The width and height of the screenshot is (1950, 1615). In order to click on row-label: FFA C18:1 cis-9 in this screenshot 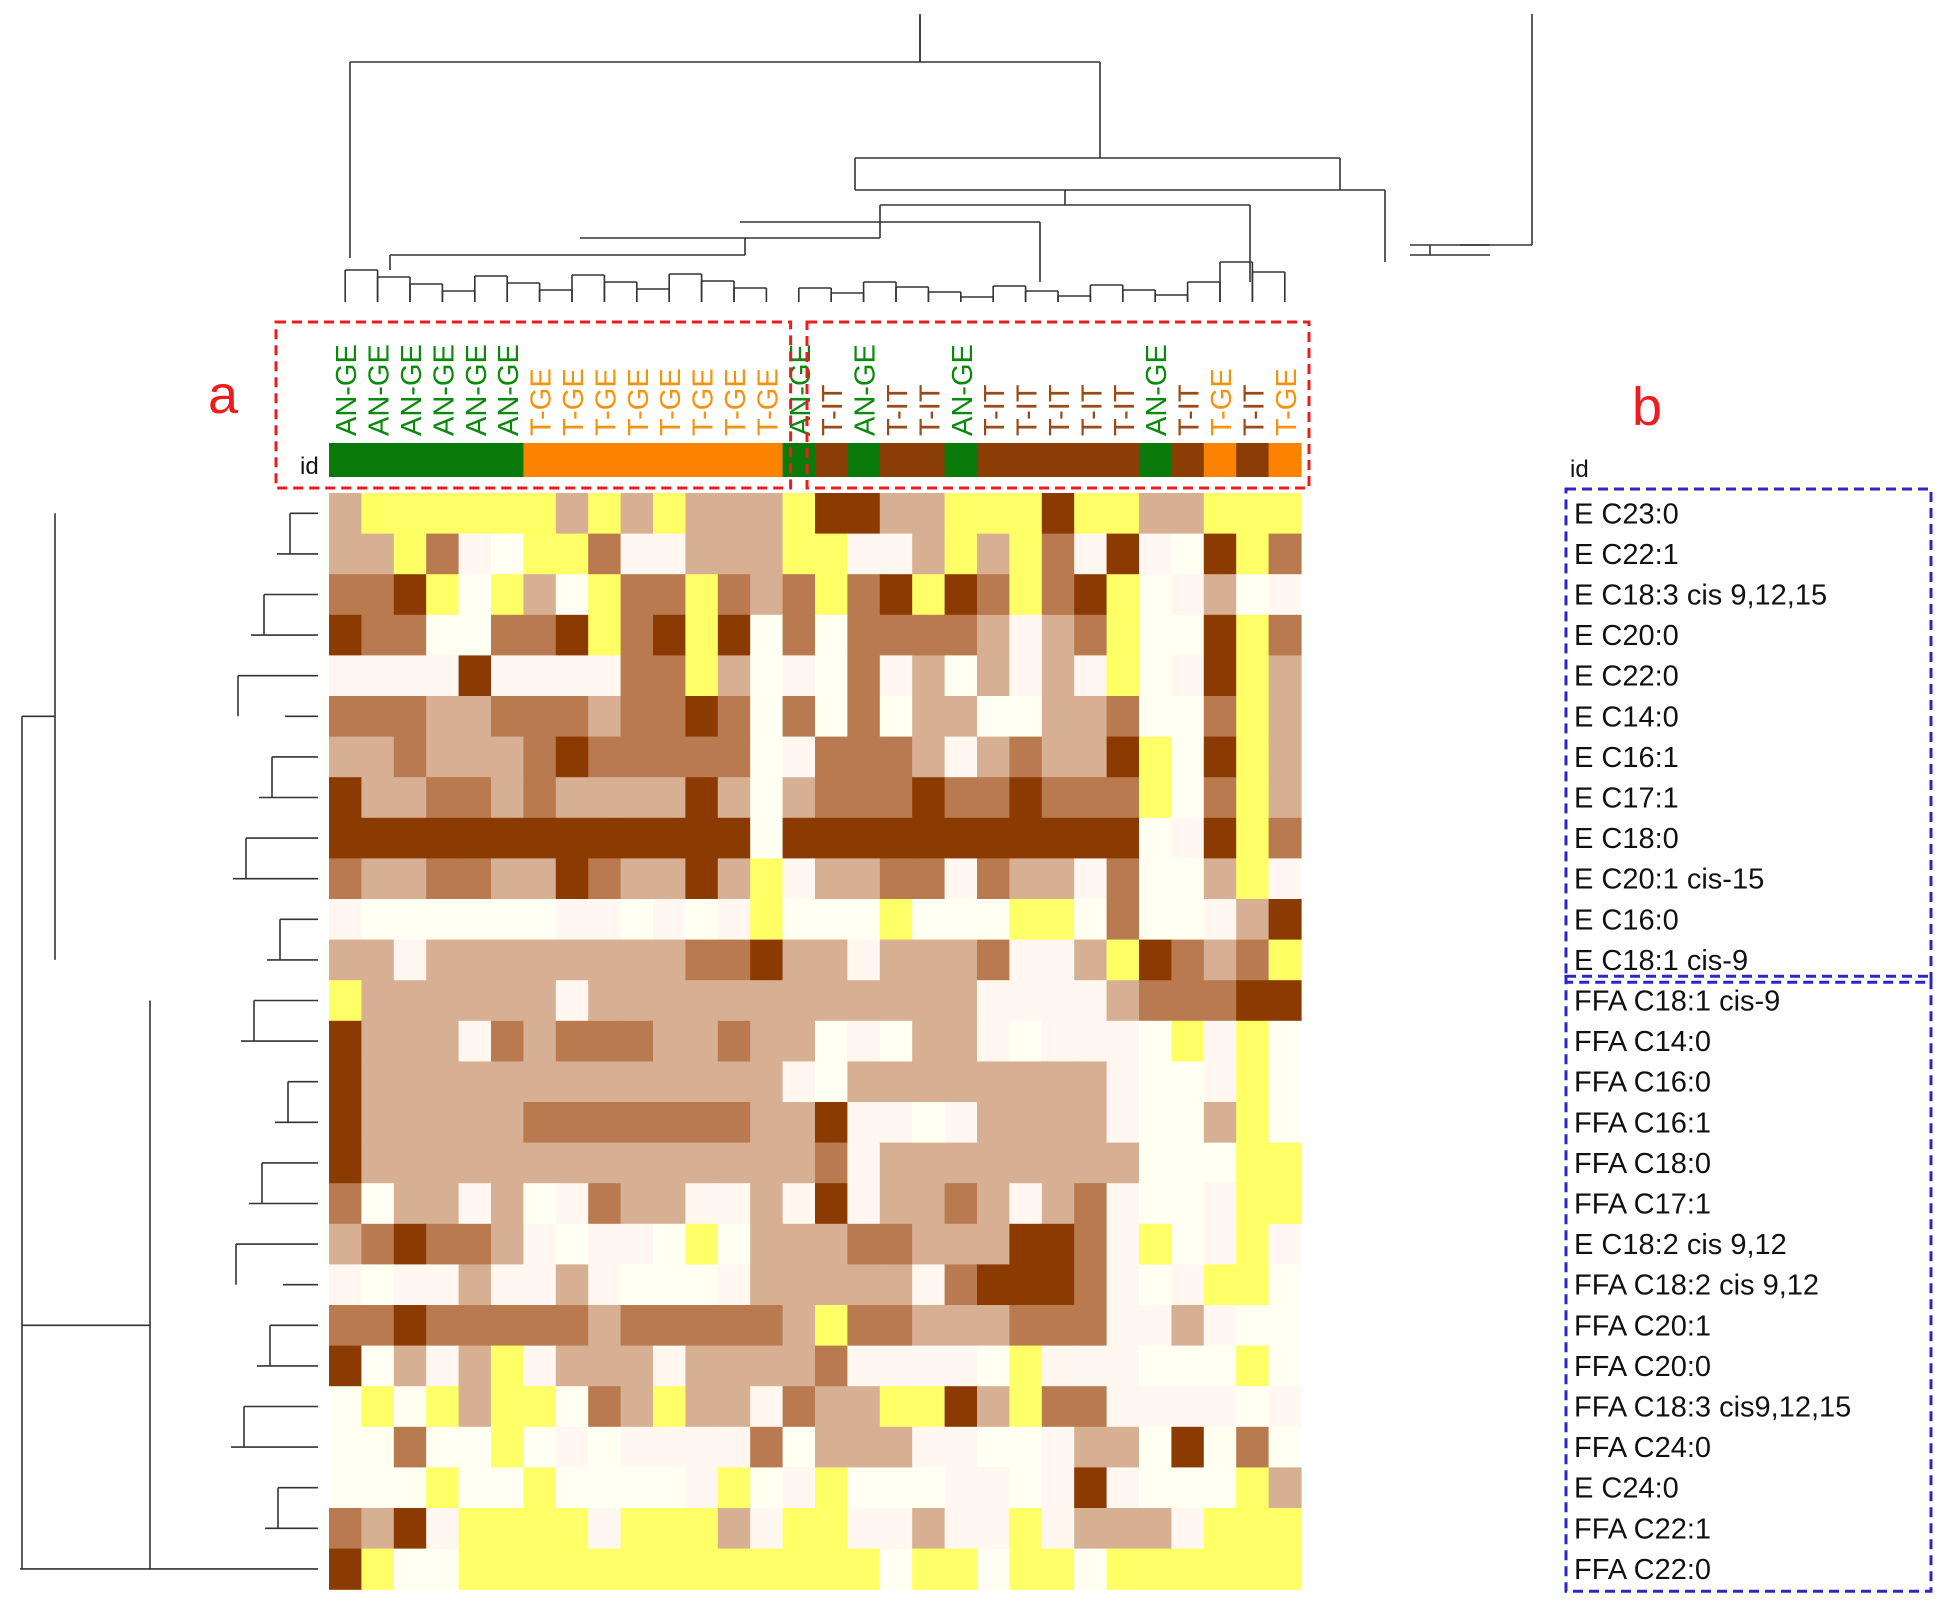, I will do `click(1677, 1002)`.